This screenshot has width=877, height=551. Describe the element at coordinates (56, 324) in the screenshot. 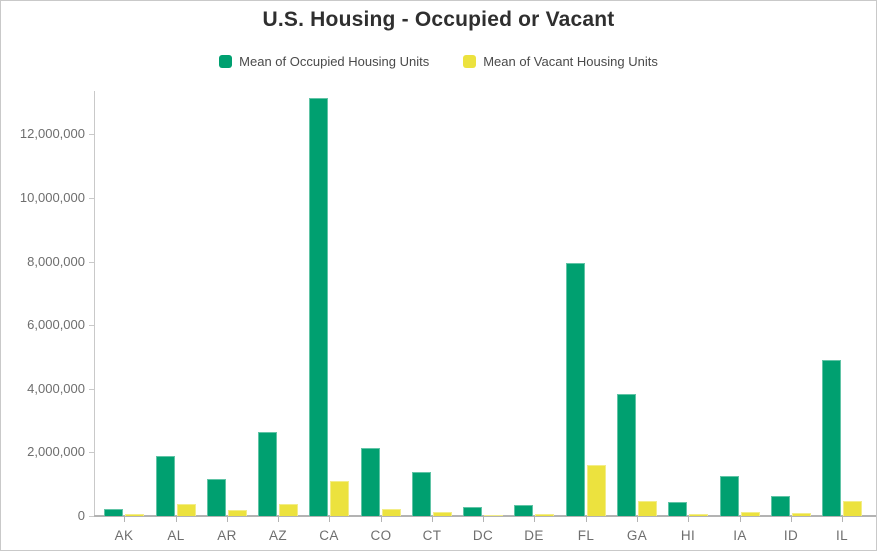

I see `y-axis-label-6000000: 6,000,000` at that location.